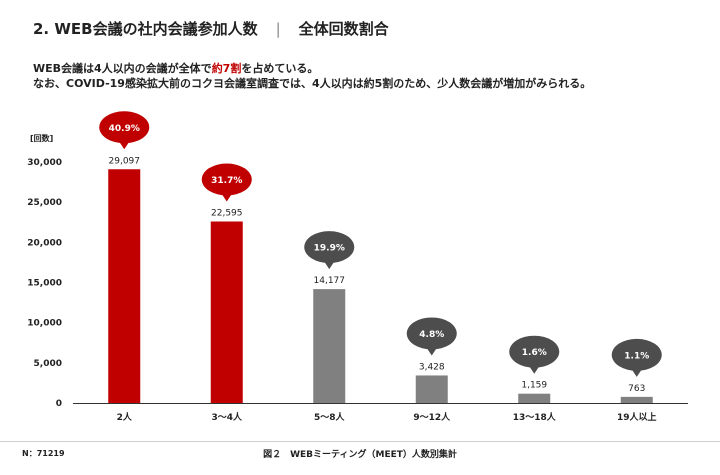 The height and width of the screenshot is (475, 720). I want to click on x-tick-label: 9～12人, so click(432, 417).